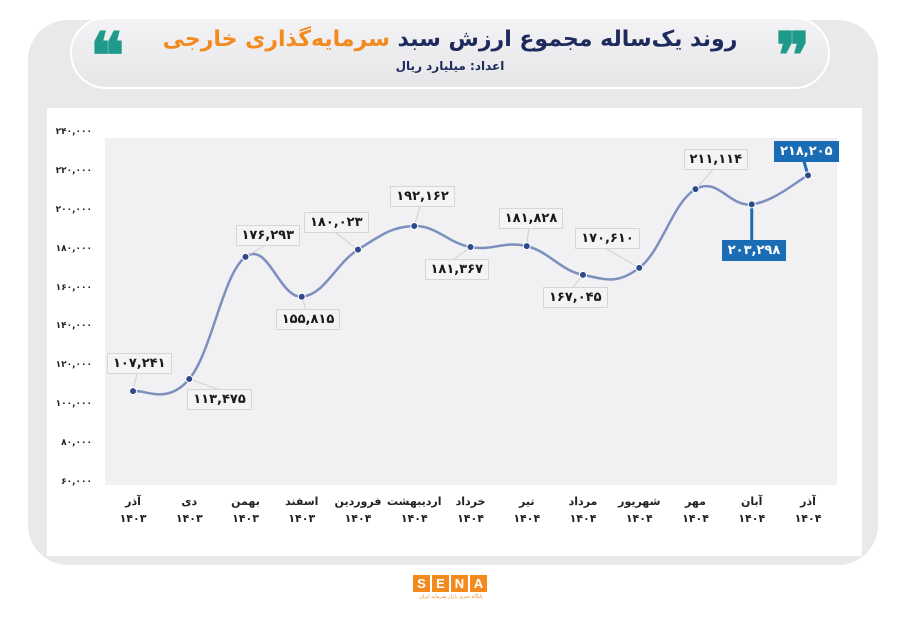 This screenshot has width=900, height=623. Describe the element at coordinates (245, 501) in the screenshot. I see `x-tick-month: بهمن` at that location.